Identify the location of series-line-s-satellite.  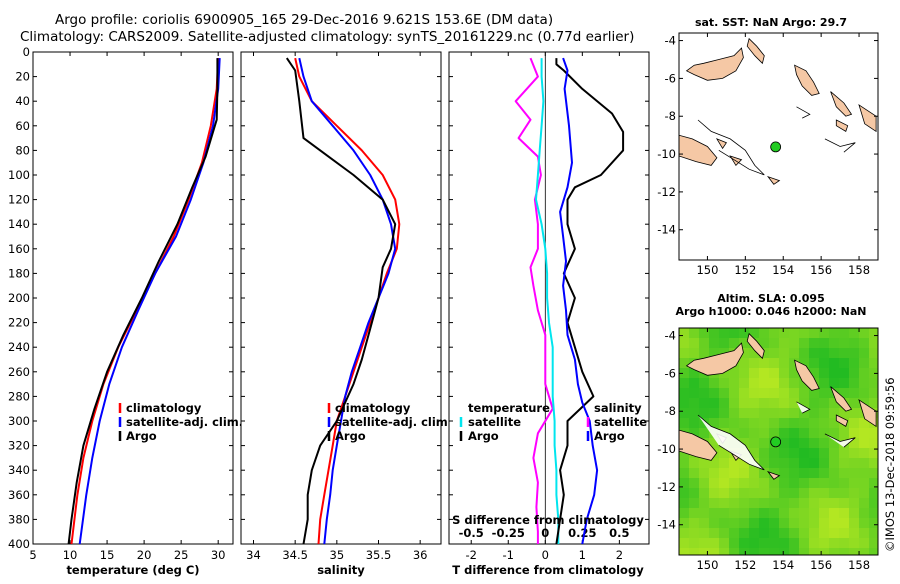
(534, 300).